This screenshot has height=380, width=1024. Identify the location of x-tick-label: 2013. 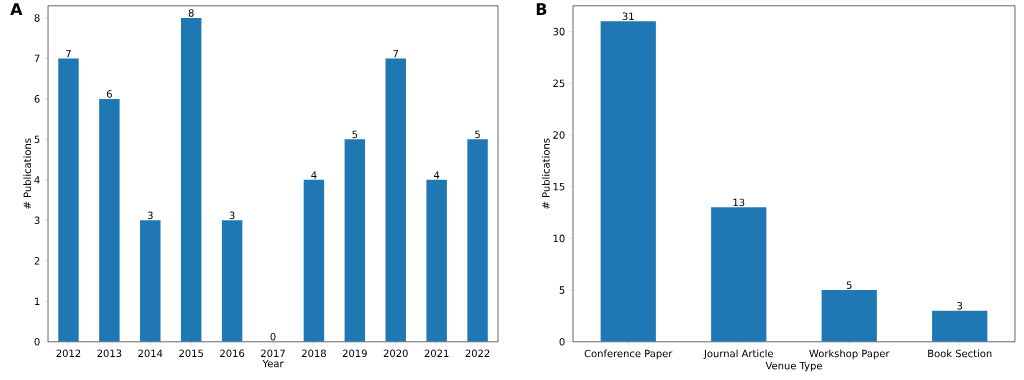
(109, 353).